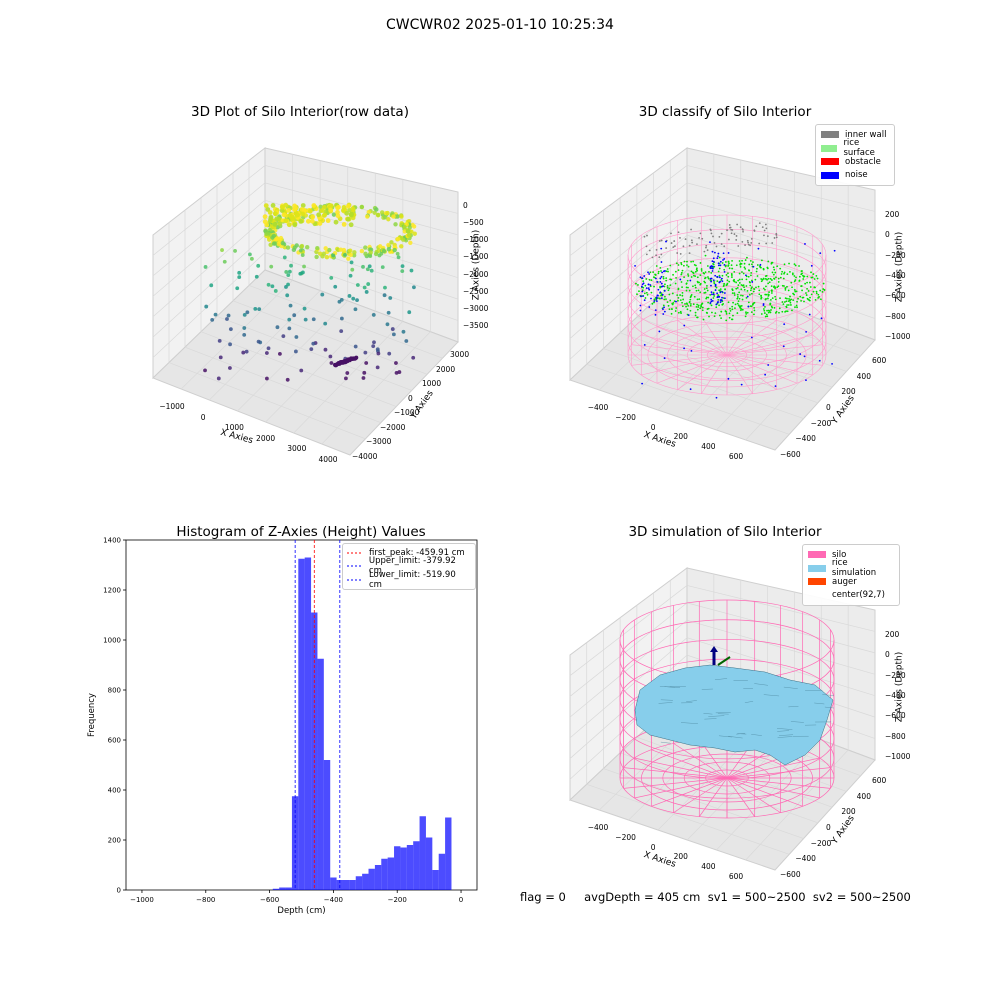 This screenshot has width=1000, height=1000. Describe the element at coordinates (269, 900) in the screenshot. I see `histogram-xtick-label: −600` at that location.